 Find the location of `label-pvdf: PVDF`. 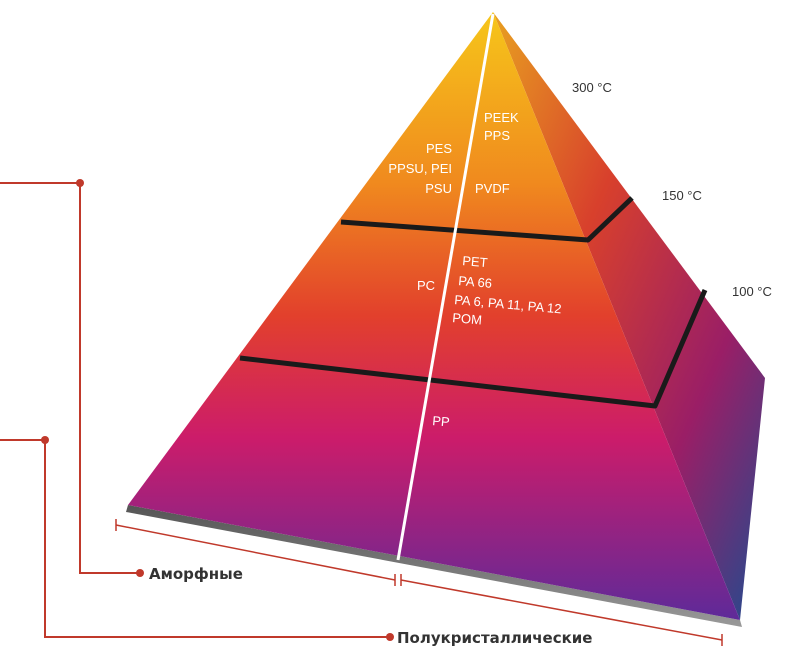

label-pvdf: PVDF is located at coordinates (492, 188).